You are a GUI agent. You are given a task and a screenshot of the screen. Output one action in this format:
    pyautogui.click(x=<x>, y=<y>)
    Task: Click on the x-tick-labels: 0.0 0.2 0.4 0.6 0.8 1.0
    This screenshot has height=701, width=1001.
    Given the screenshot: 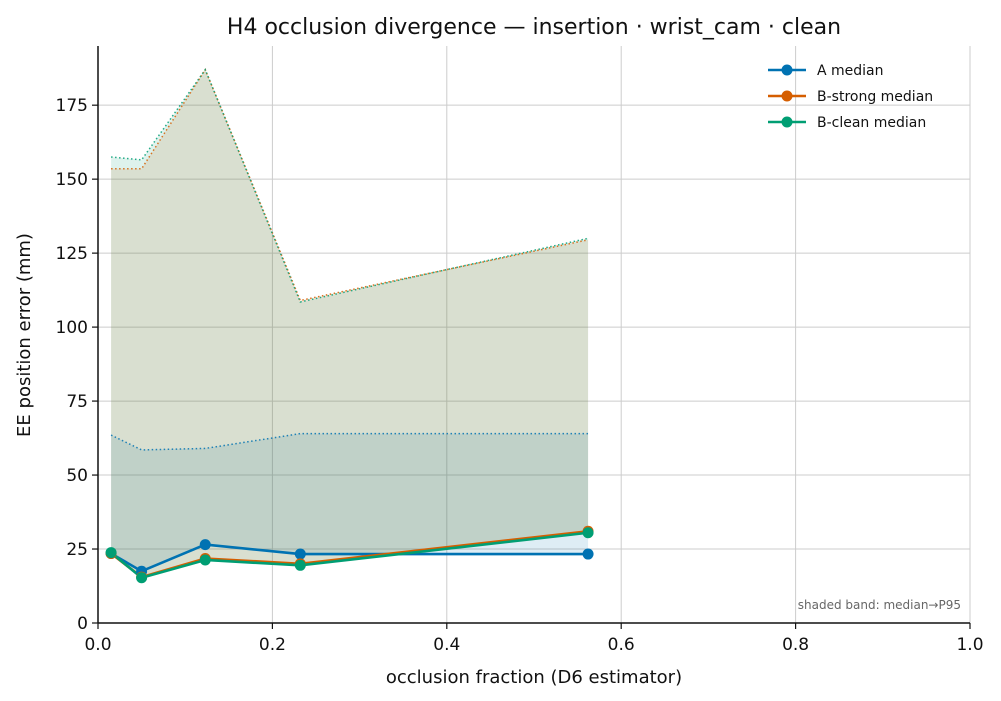 What is the action you would take?
    pyautogui.click(x=533, y=645)
    